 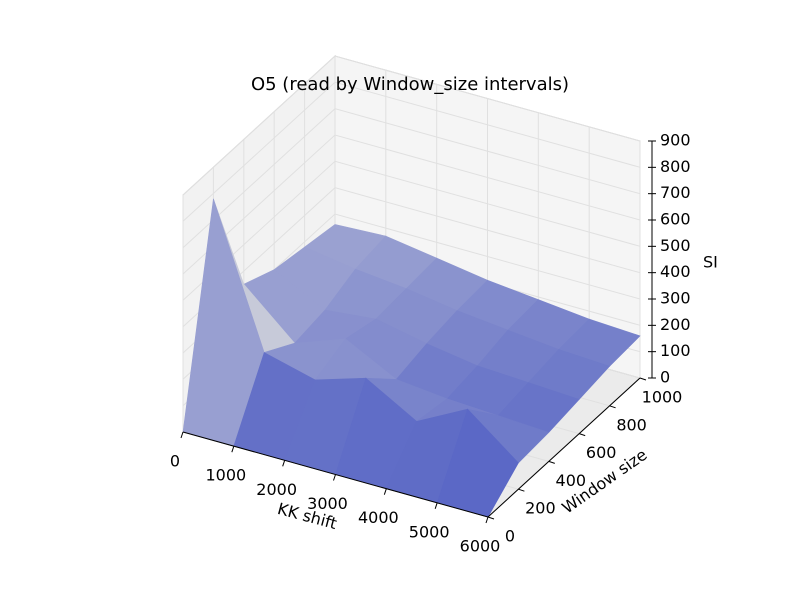 What do you see at coordinates (665, 377) in the screenshot?
I see `z-tick-label: 0` at bounding box center [665, 377].